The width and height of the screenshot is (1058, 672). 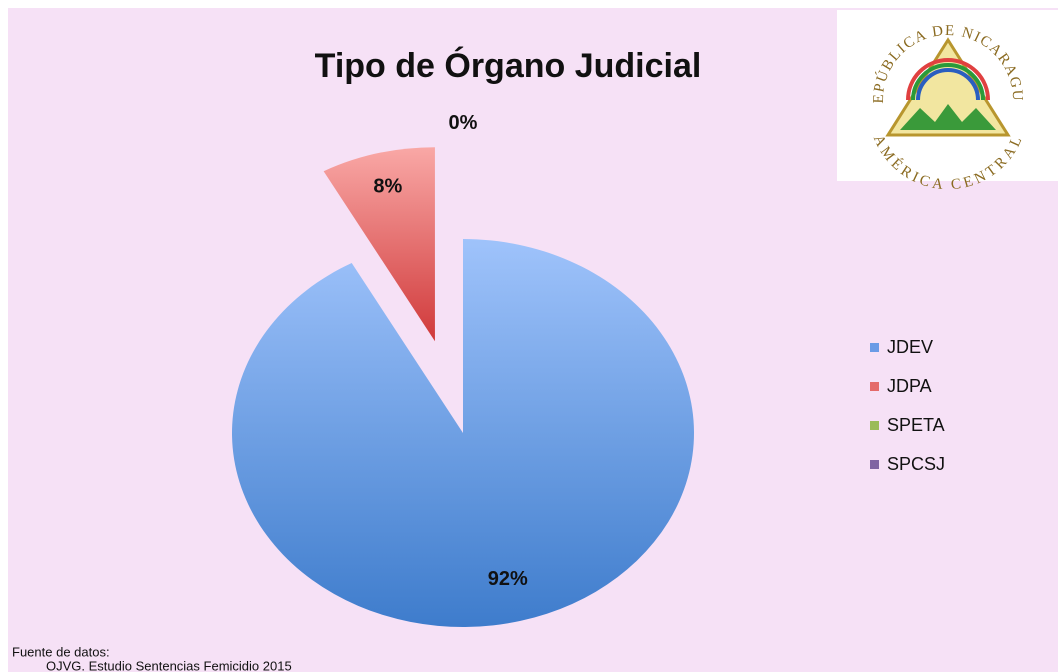 What do you see at coordinates (910, 347) in the screenshot?
I see `legend-label: JDEV` at bounding box center [910, 347].